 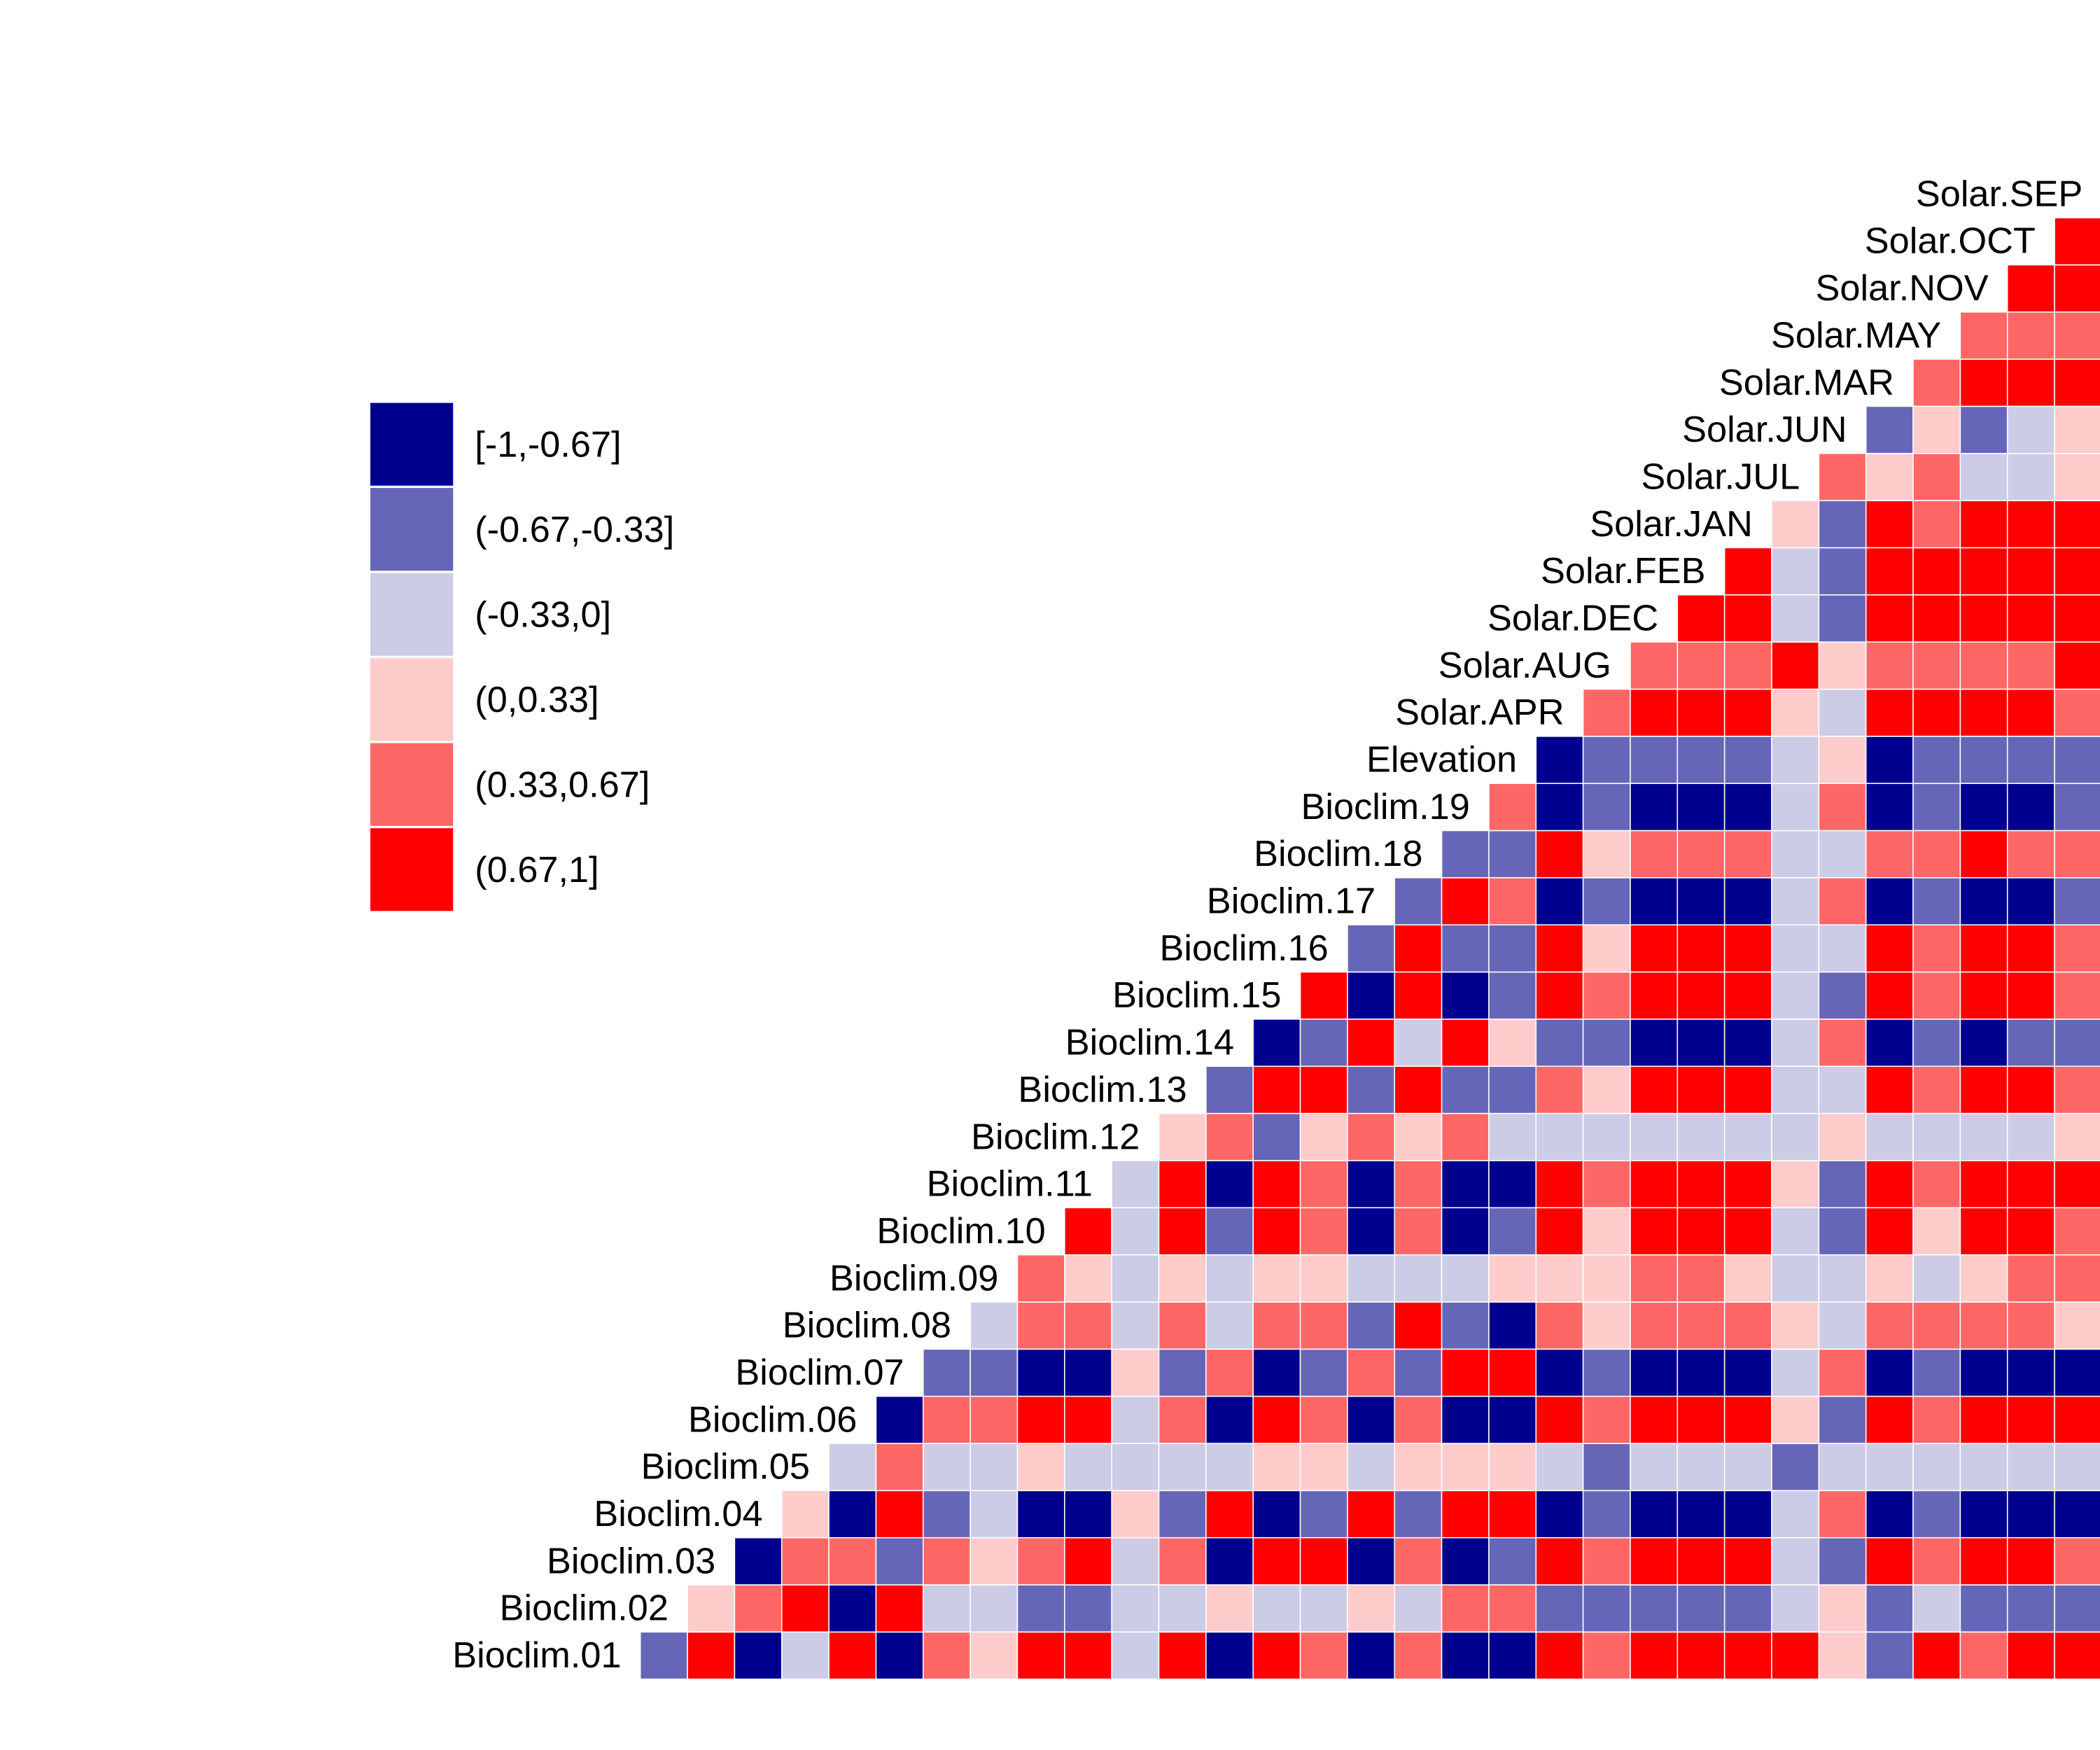 What do you see at coordinates (1720, 476) in the screenshot?
I see `variable-label: Solar.JUL` at bounding box center [1720, 476].